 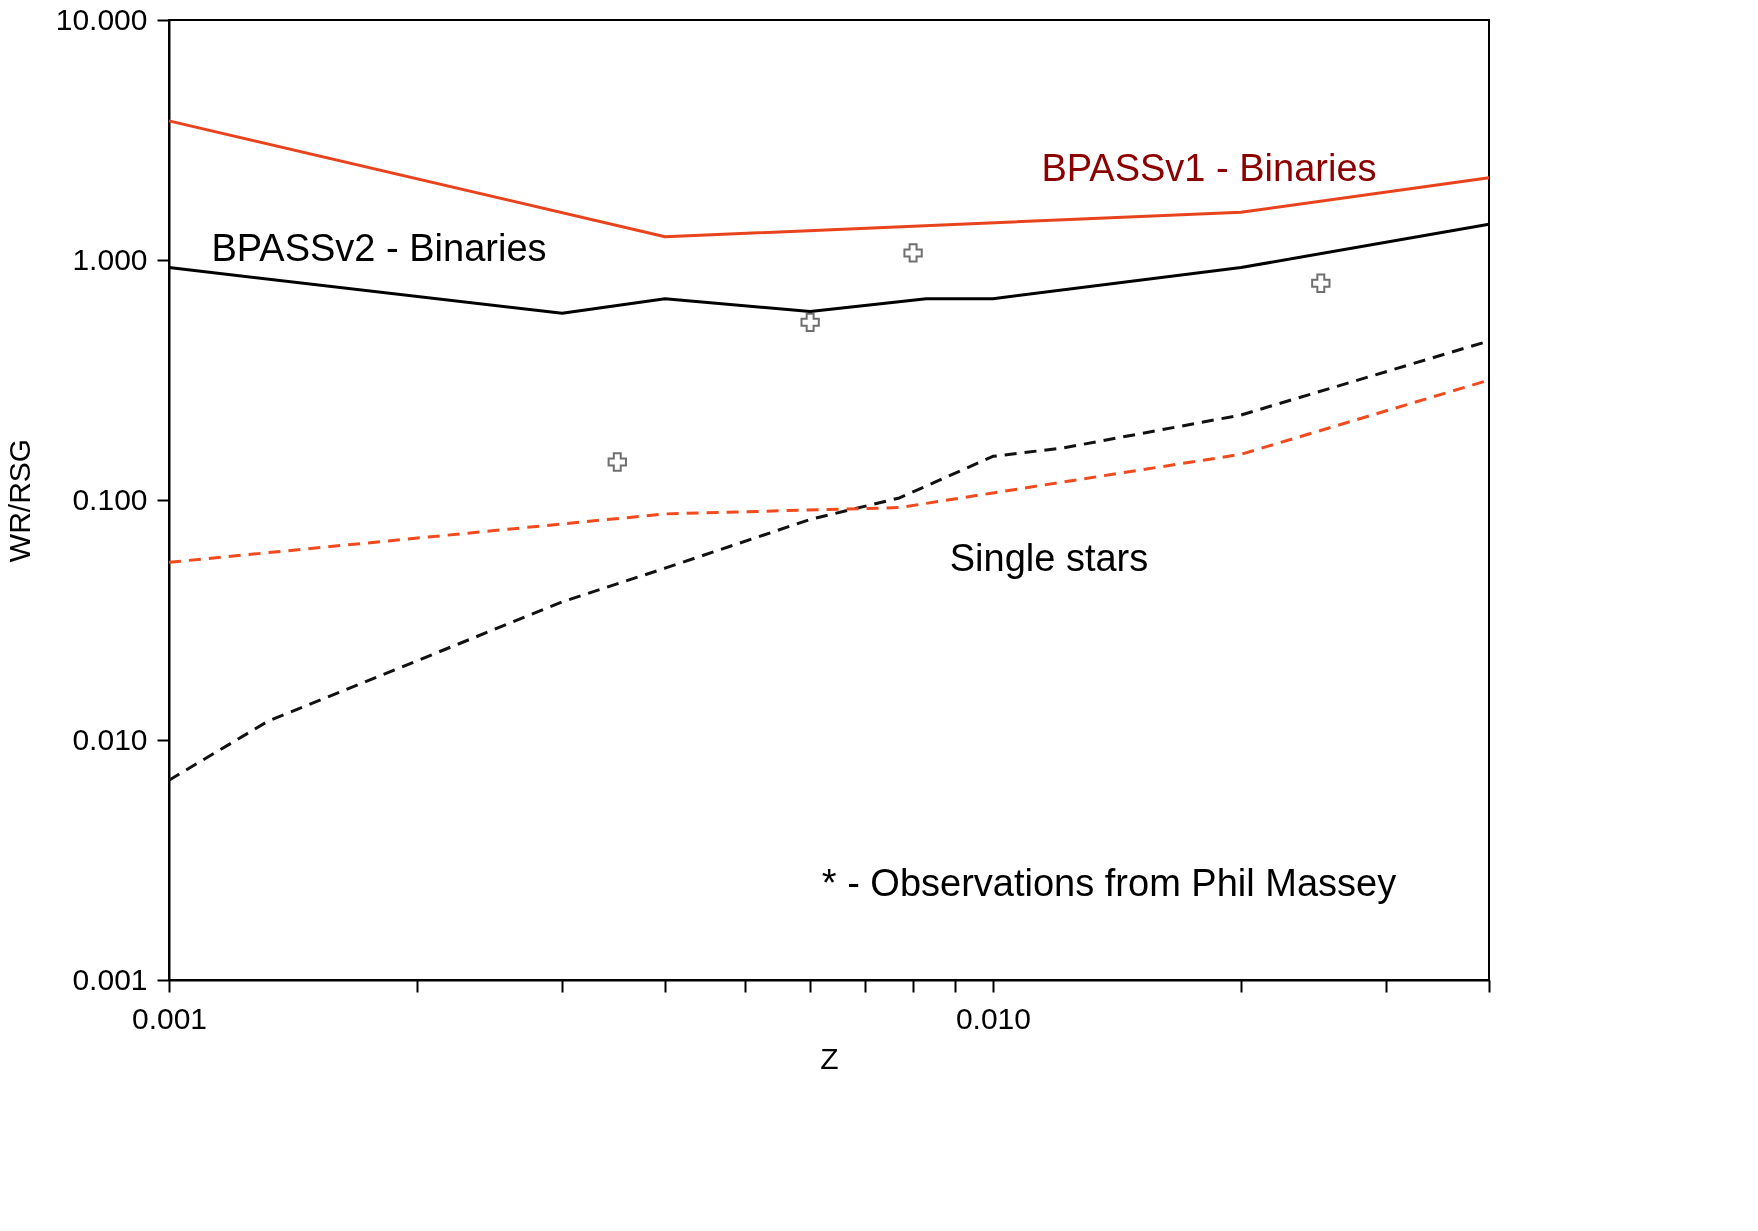 What do you see at coordinates (110, 979) in the screenshot?
I see `y-tick-label: 0.001` at bounding box center [110, 979].